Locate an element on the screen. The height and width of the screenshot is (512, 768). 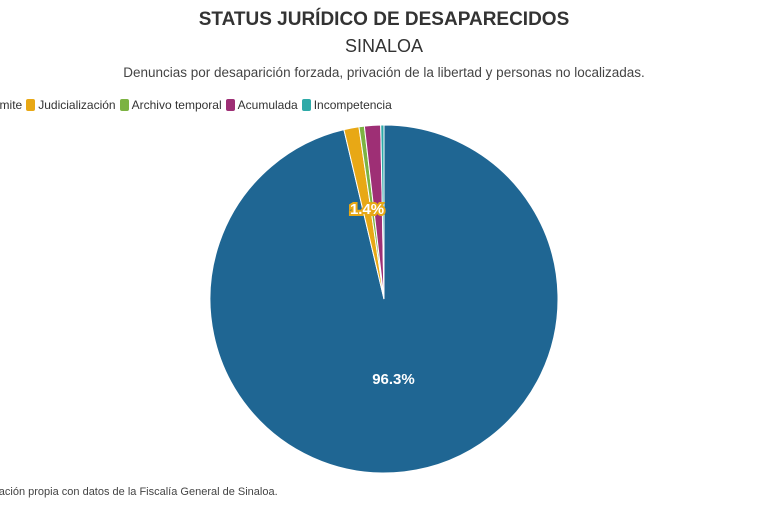
legend-label: Incompetencia is located at coordinates (352, 105).